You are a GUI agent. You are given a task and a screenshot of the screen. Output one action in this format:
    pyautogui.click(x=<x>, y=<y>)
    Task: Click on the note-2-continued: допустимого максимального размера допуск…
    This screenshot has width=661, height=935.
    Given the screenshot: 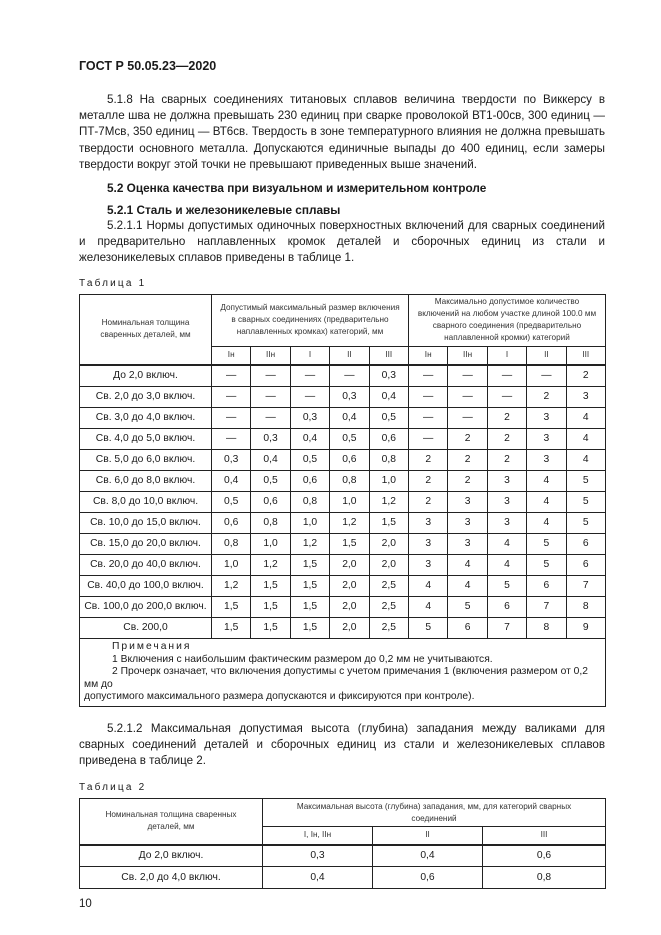 What is the action you would take?
    pyautogui.click(x=279, y=697)
    